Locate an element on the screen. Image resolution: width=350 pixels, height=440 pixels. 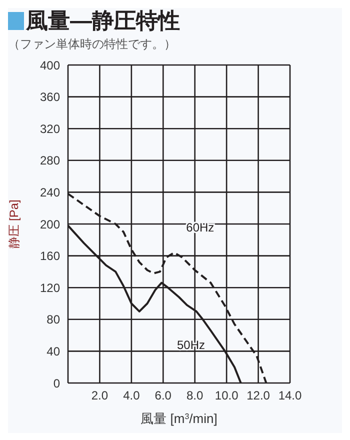
y-tick-label: 400 is located at coordinates (50, 65).